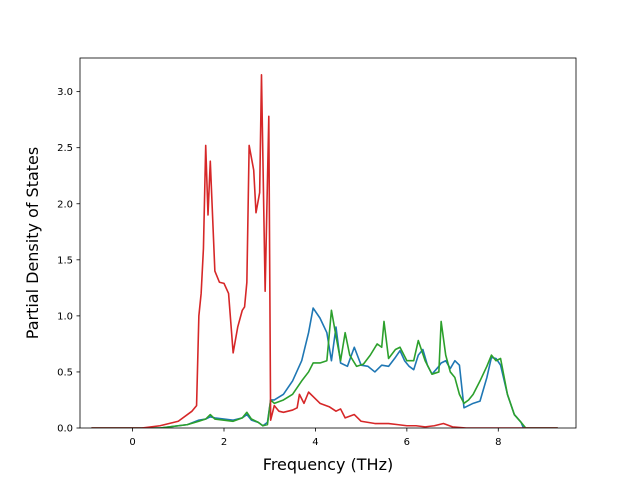  Describe the element at coordinates (407, 442) in the screenshot. I see `x-tick-label: 6` at that location.